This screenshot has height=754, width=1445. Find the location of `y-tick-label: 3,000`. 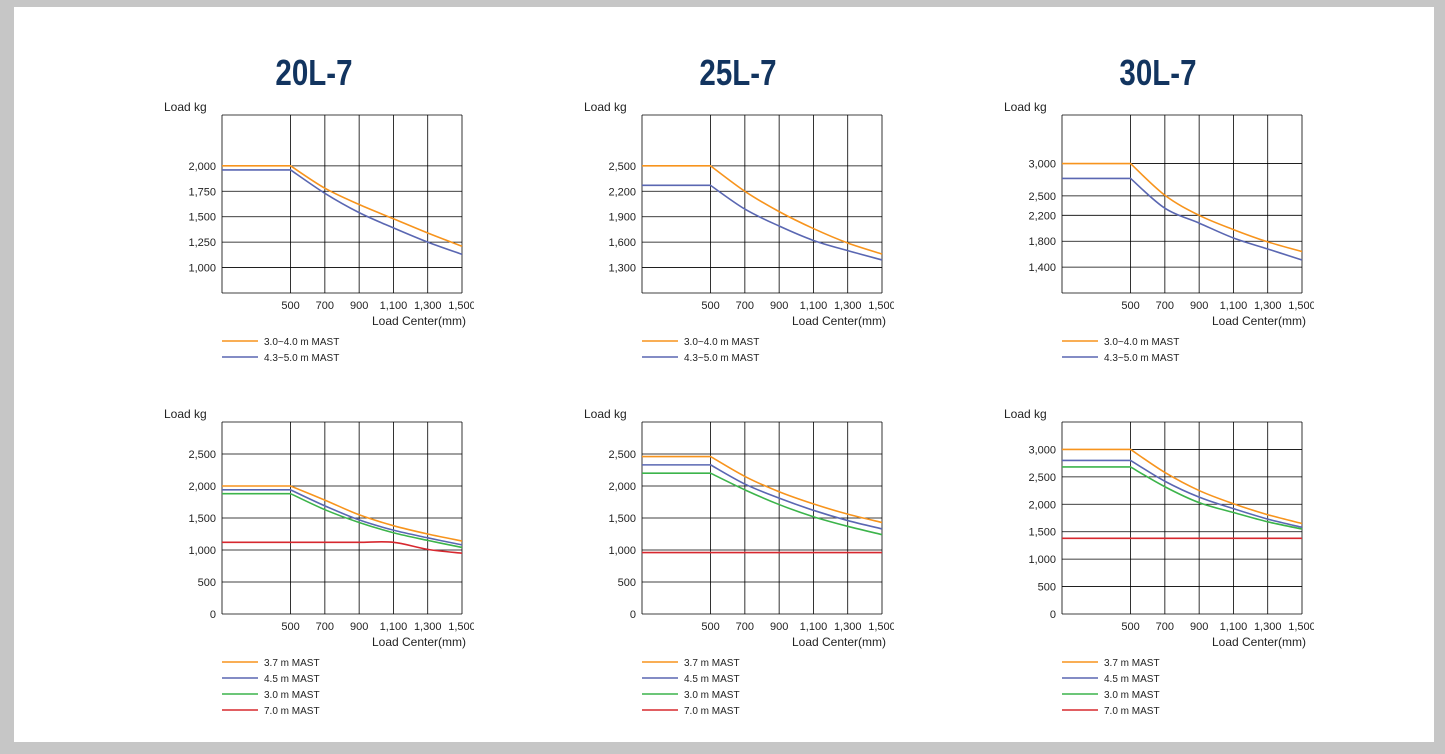

y-tick-label: 3,000 is located at coordinates (1042, 165).